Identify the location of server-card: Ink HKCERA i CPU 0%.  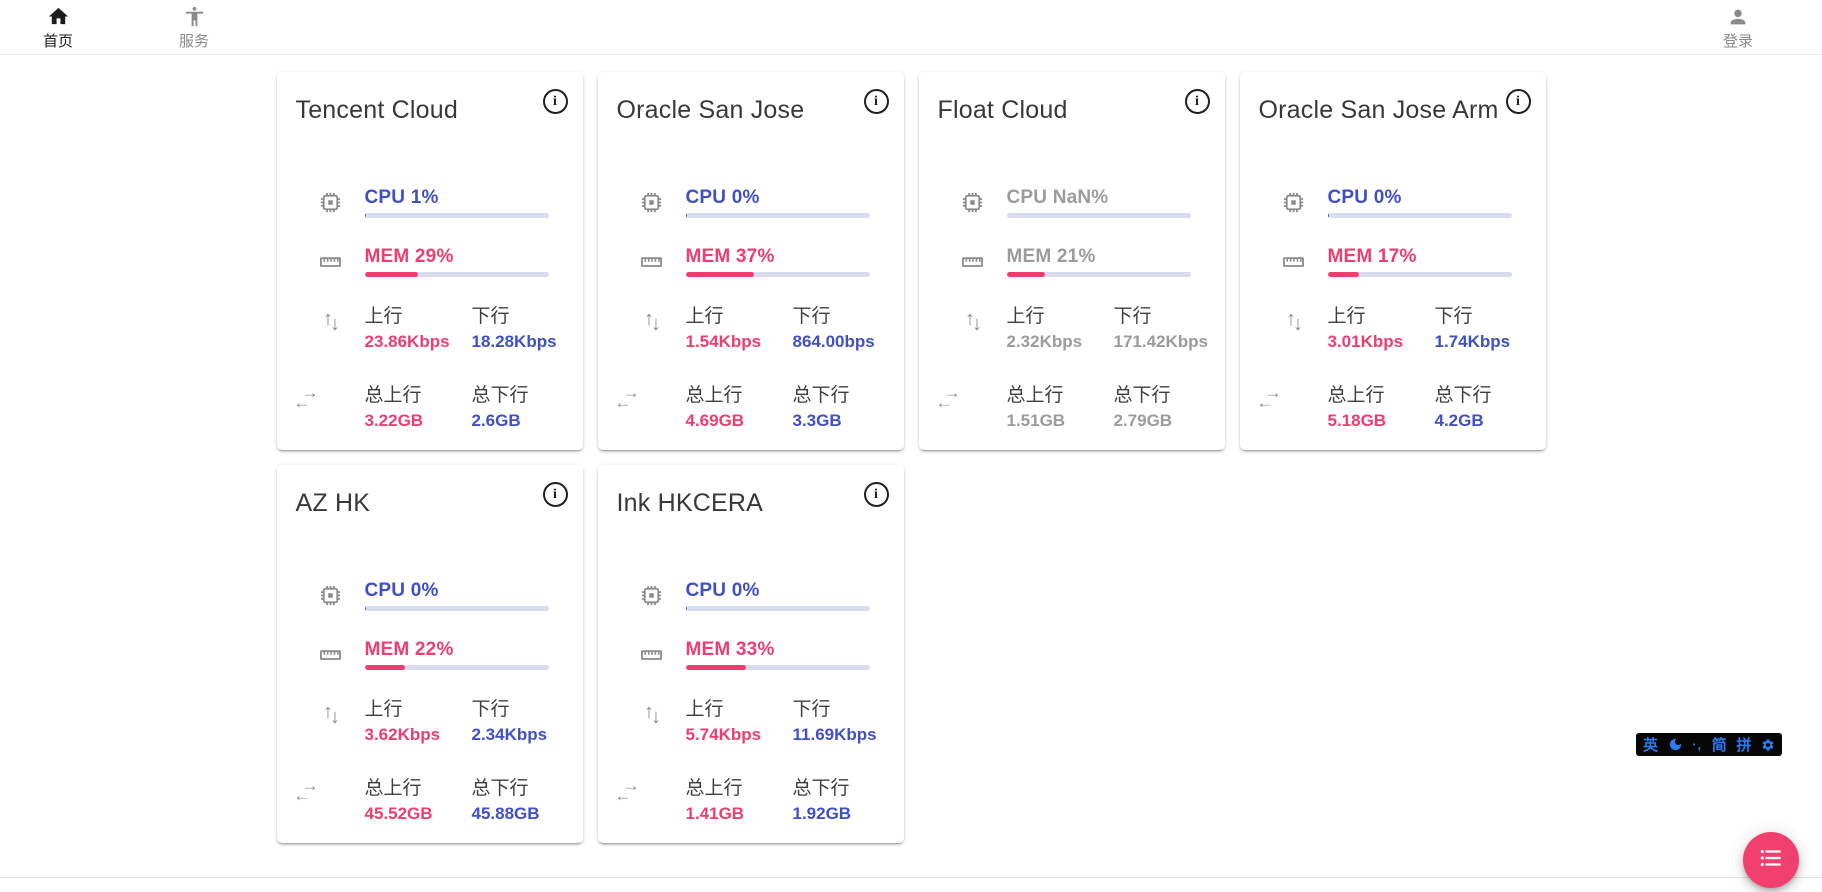
(750, 654).